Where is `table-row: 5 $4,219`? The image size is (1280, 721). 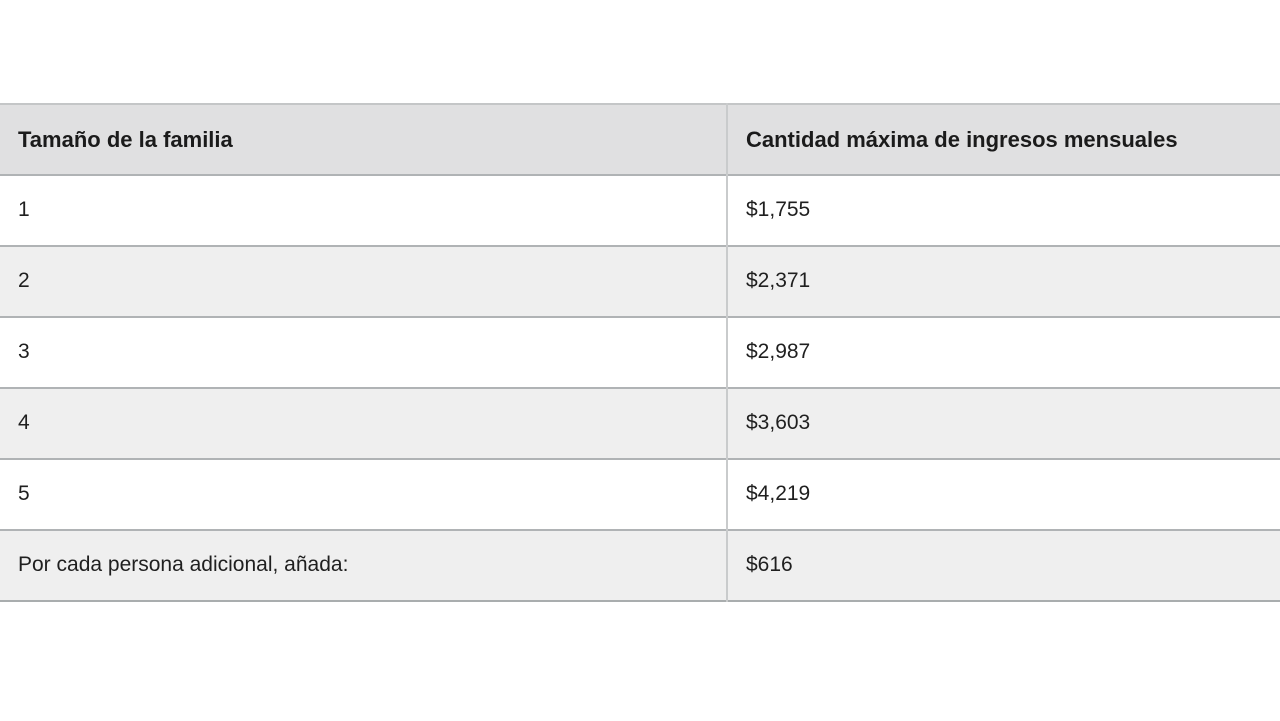
table-row: 5 $4,219 is located at coordinates (640, 494).